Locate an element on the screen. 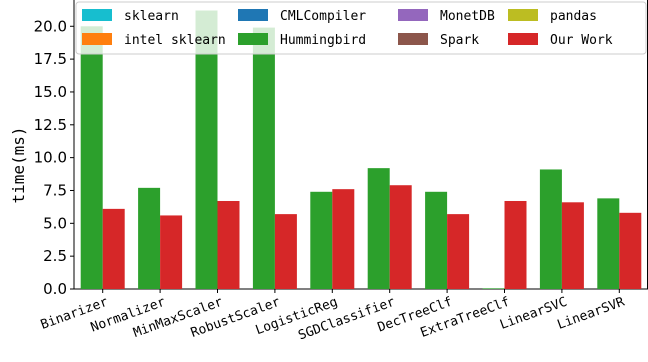 This screenshot has height=362, width=648. y-tick-label: 15.0 is located at coordinates (50, 92).